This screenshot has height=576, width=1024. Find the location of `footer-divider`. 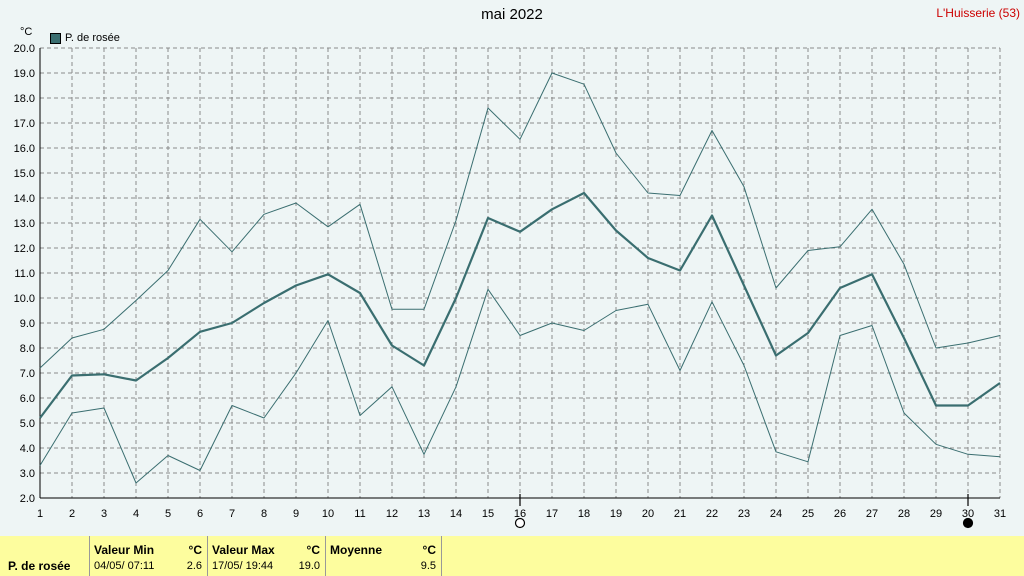

footer-divider is located at coordinates (441, 556).